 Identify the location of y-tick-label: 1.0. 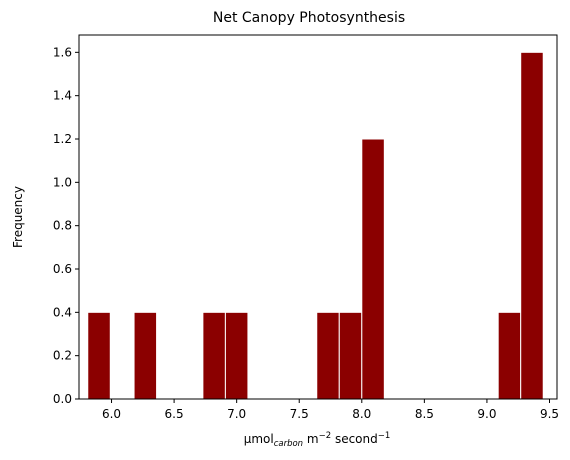
(62, 182).